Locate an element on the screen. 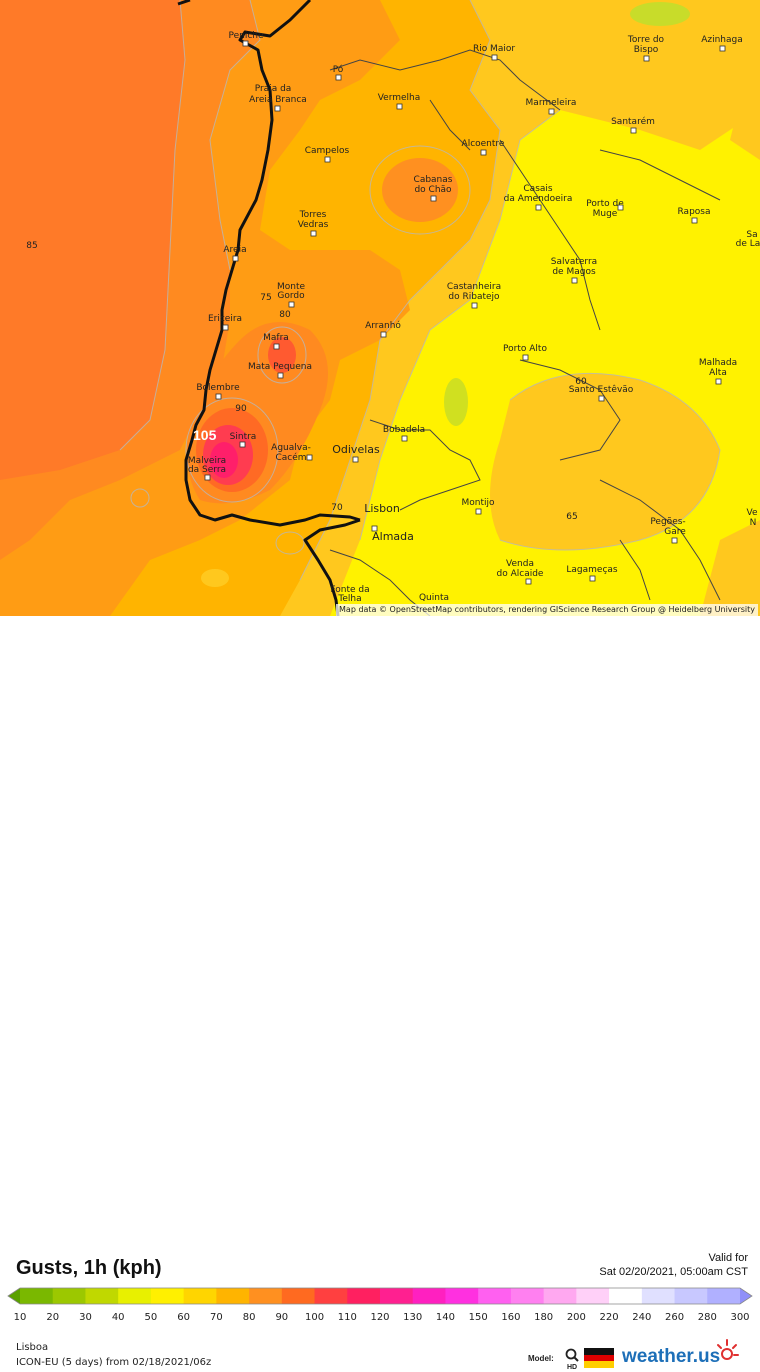 Image resolution: width=760 pixels, height=1372 pixels. scale-arrow-left is located at coordinates (14, 1296).